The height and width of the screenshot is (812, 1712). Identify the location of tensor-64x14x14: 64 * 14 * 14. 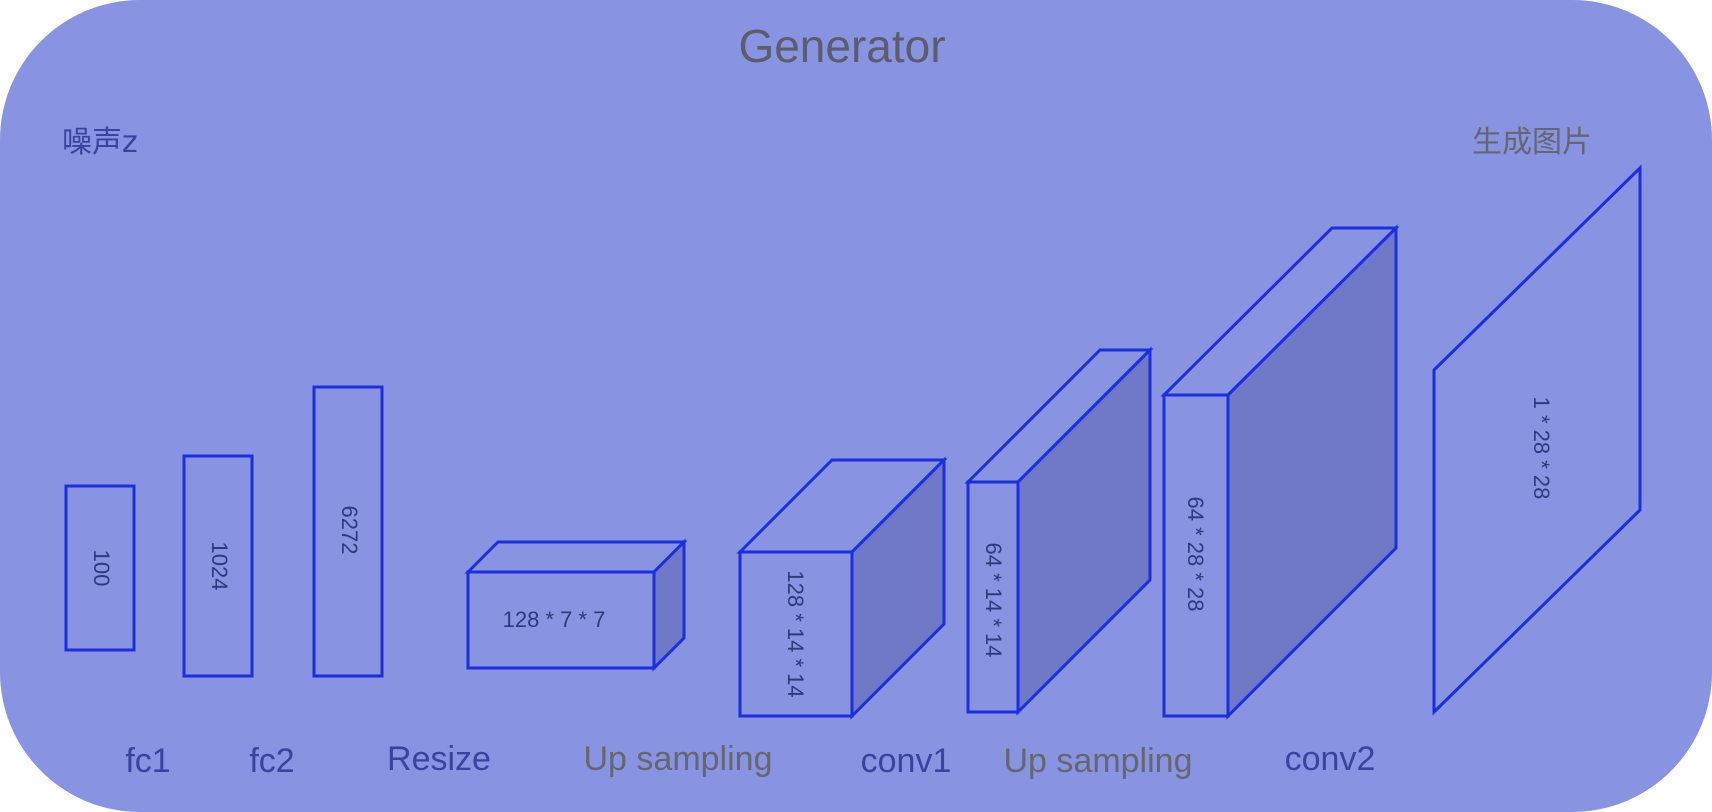
(1059, 531).